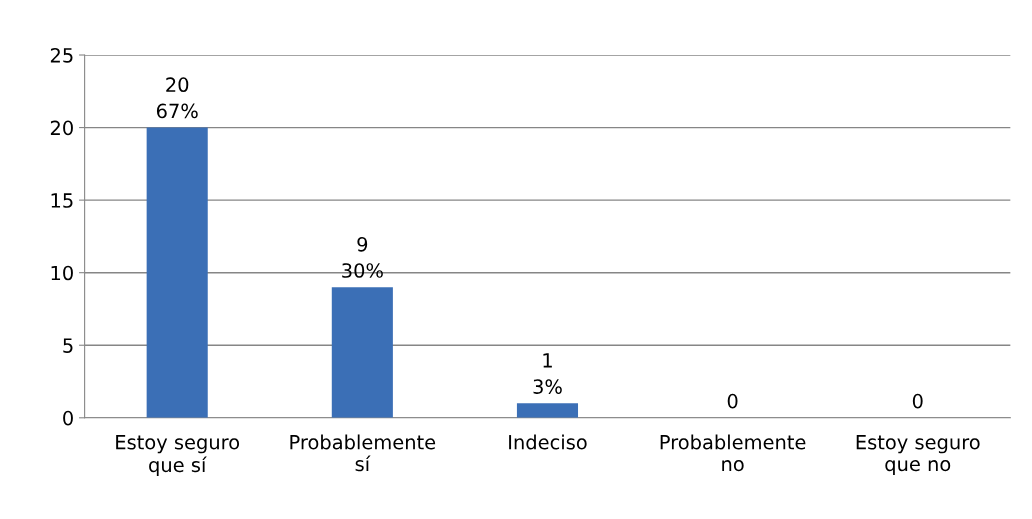  What do you see at coordinates (363, 453) in the screenshot?
I see `x-tick-label: Probablemente sí` at bounding box center [363, 453].